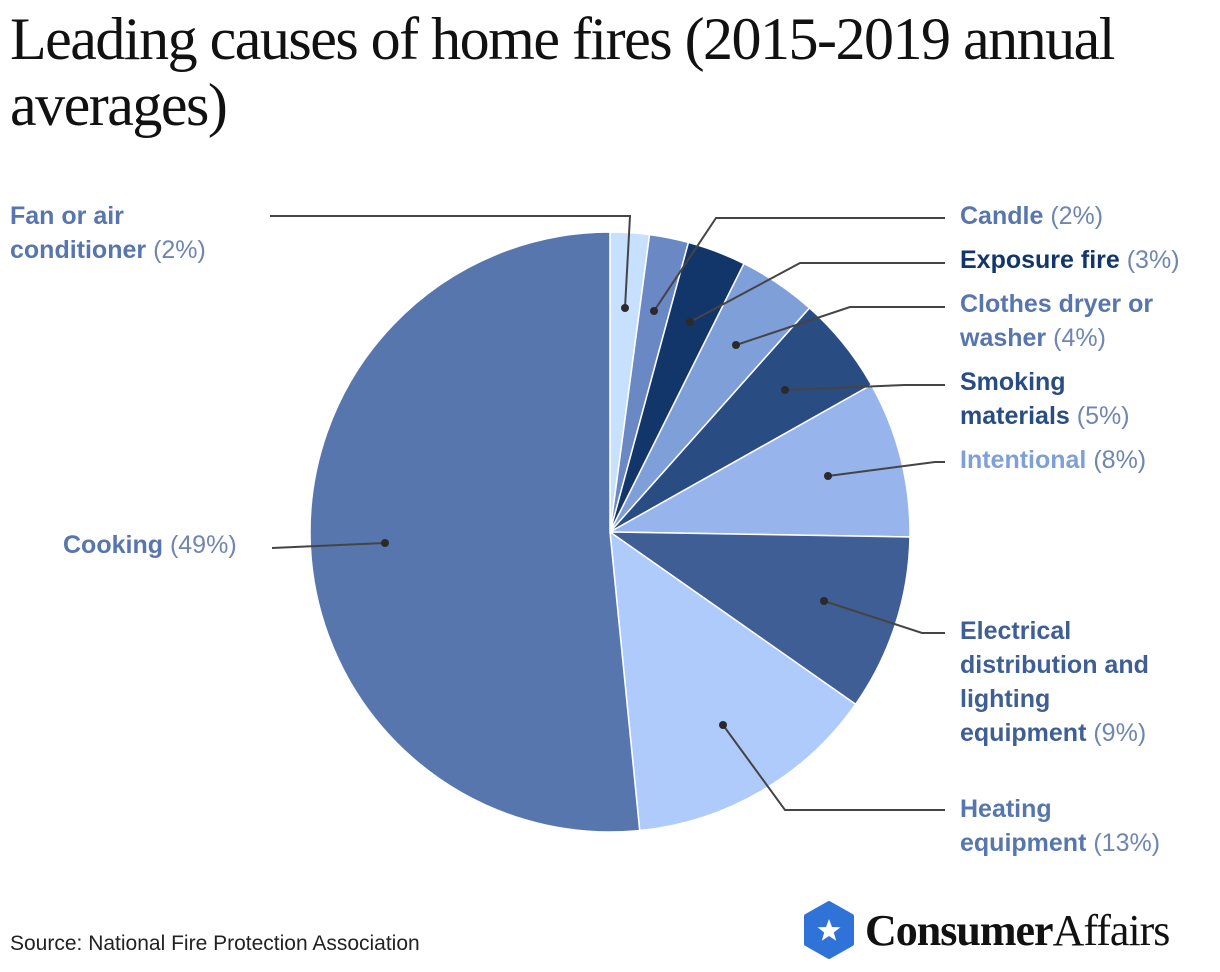 This screenshot has width=1220, height=972. What do you see at coordinates (1015, 416) in the screenshot?
I see `label-name: materials` at bounding box center [1015, 416].